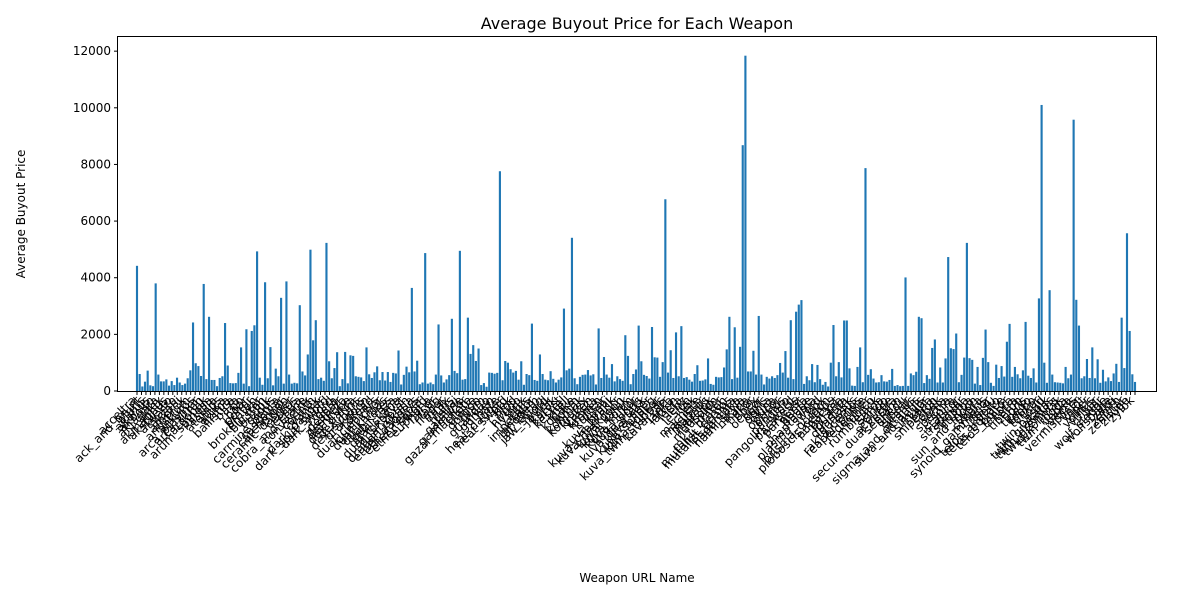  Describe the element at coordinates (95, 334) in the screenshot. I see `y-tick-label: 2000` at that location.